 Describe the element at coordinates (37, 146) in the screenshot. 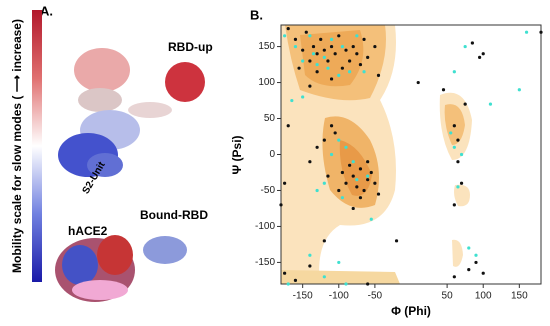

I see `colorbar` at that location.